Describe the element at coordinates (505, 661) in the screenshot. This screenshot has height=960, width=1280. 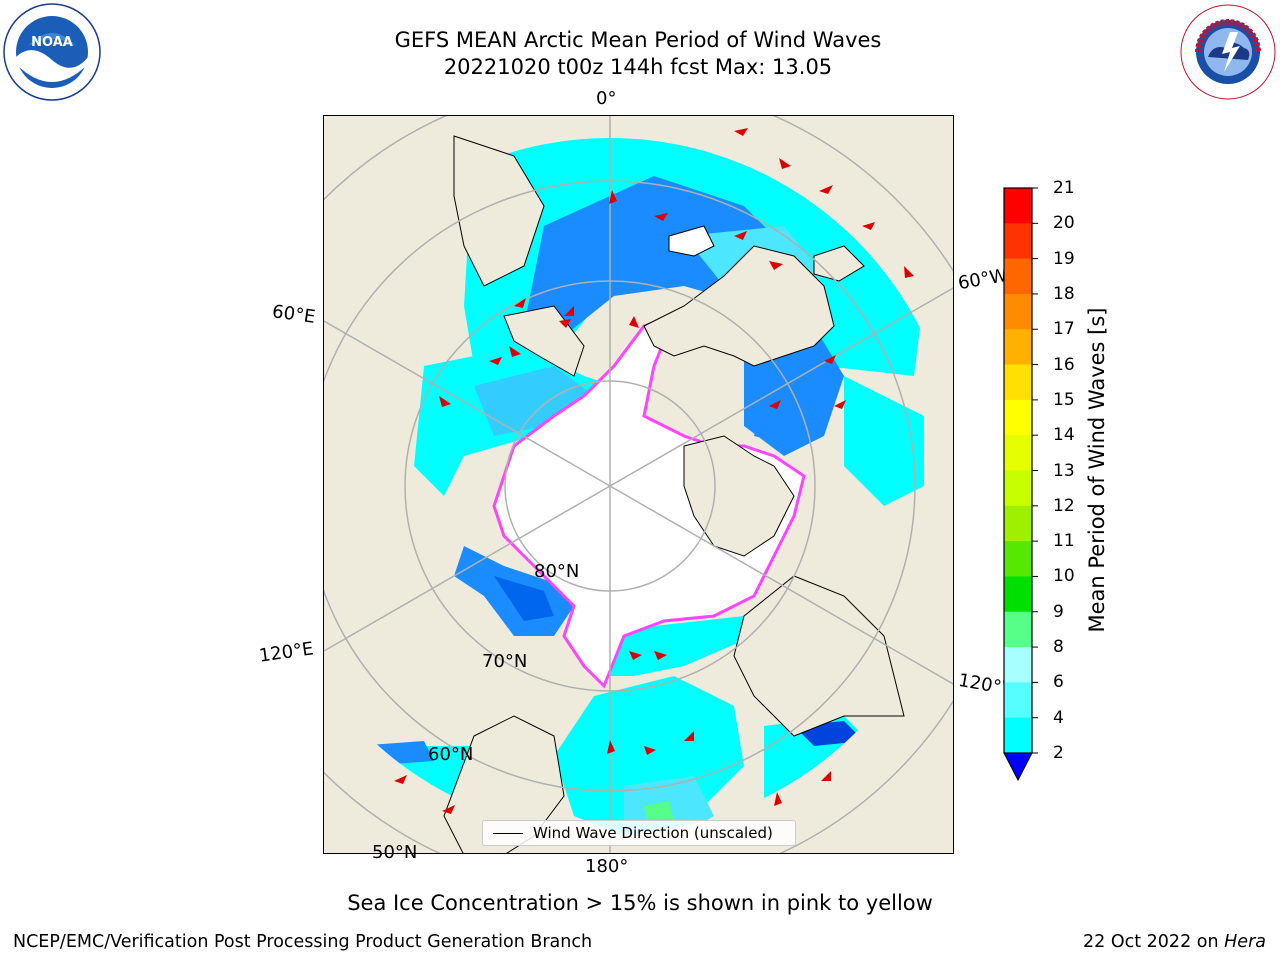
I see `lat-label-70n: 70°N` at that location.